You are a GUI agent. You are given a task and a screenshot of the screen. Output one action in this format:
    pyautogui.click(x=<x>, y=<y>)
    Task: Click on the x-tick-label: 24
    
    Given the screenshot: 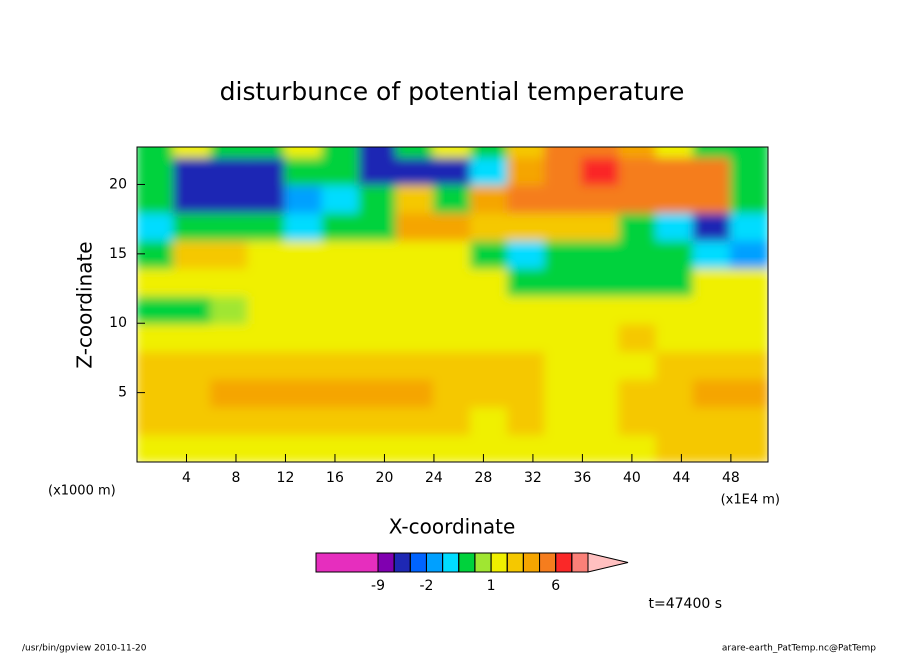 What is the action you would take?
    pyautogui.click(x=434, y=478)
    